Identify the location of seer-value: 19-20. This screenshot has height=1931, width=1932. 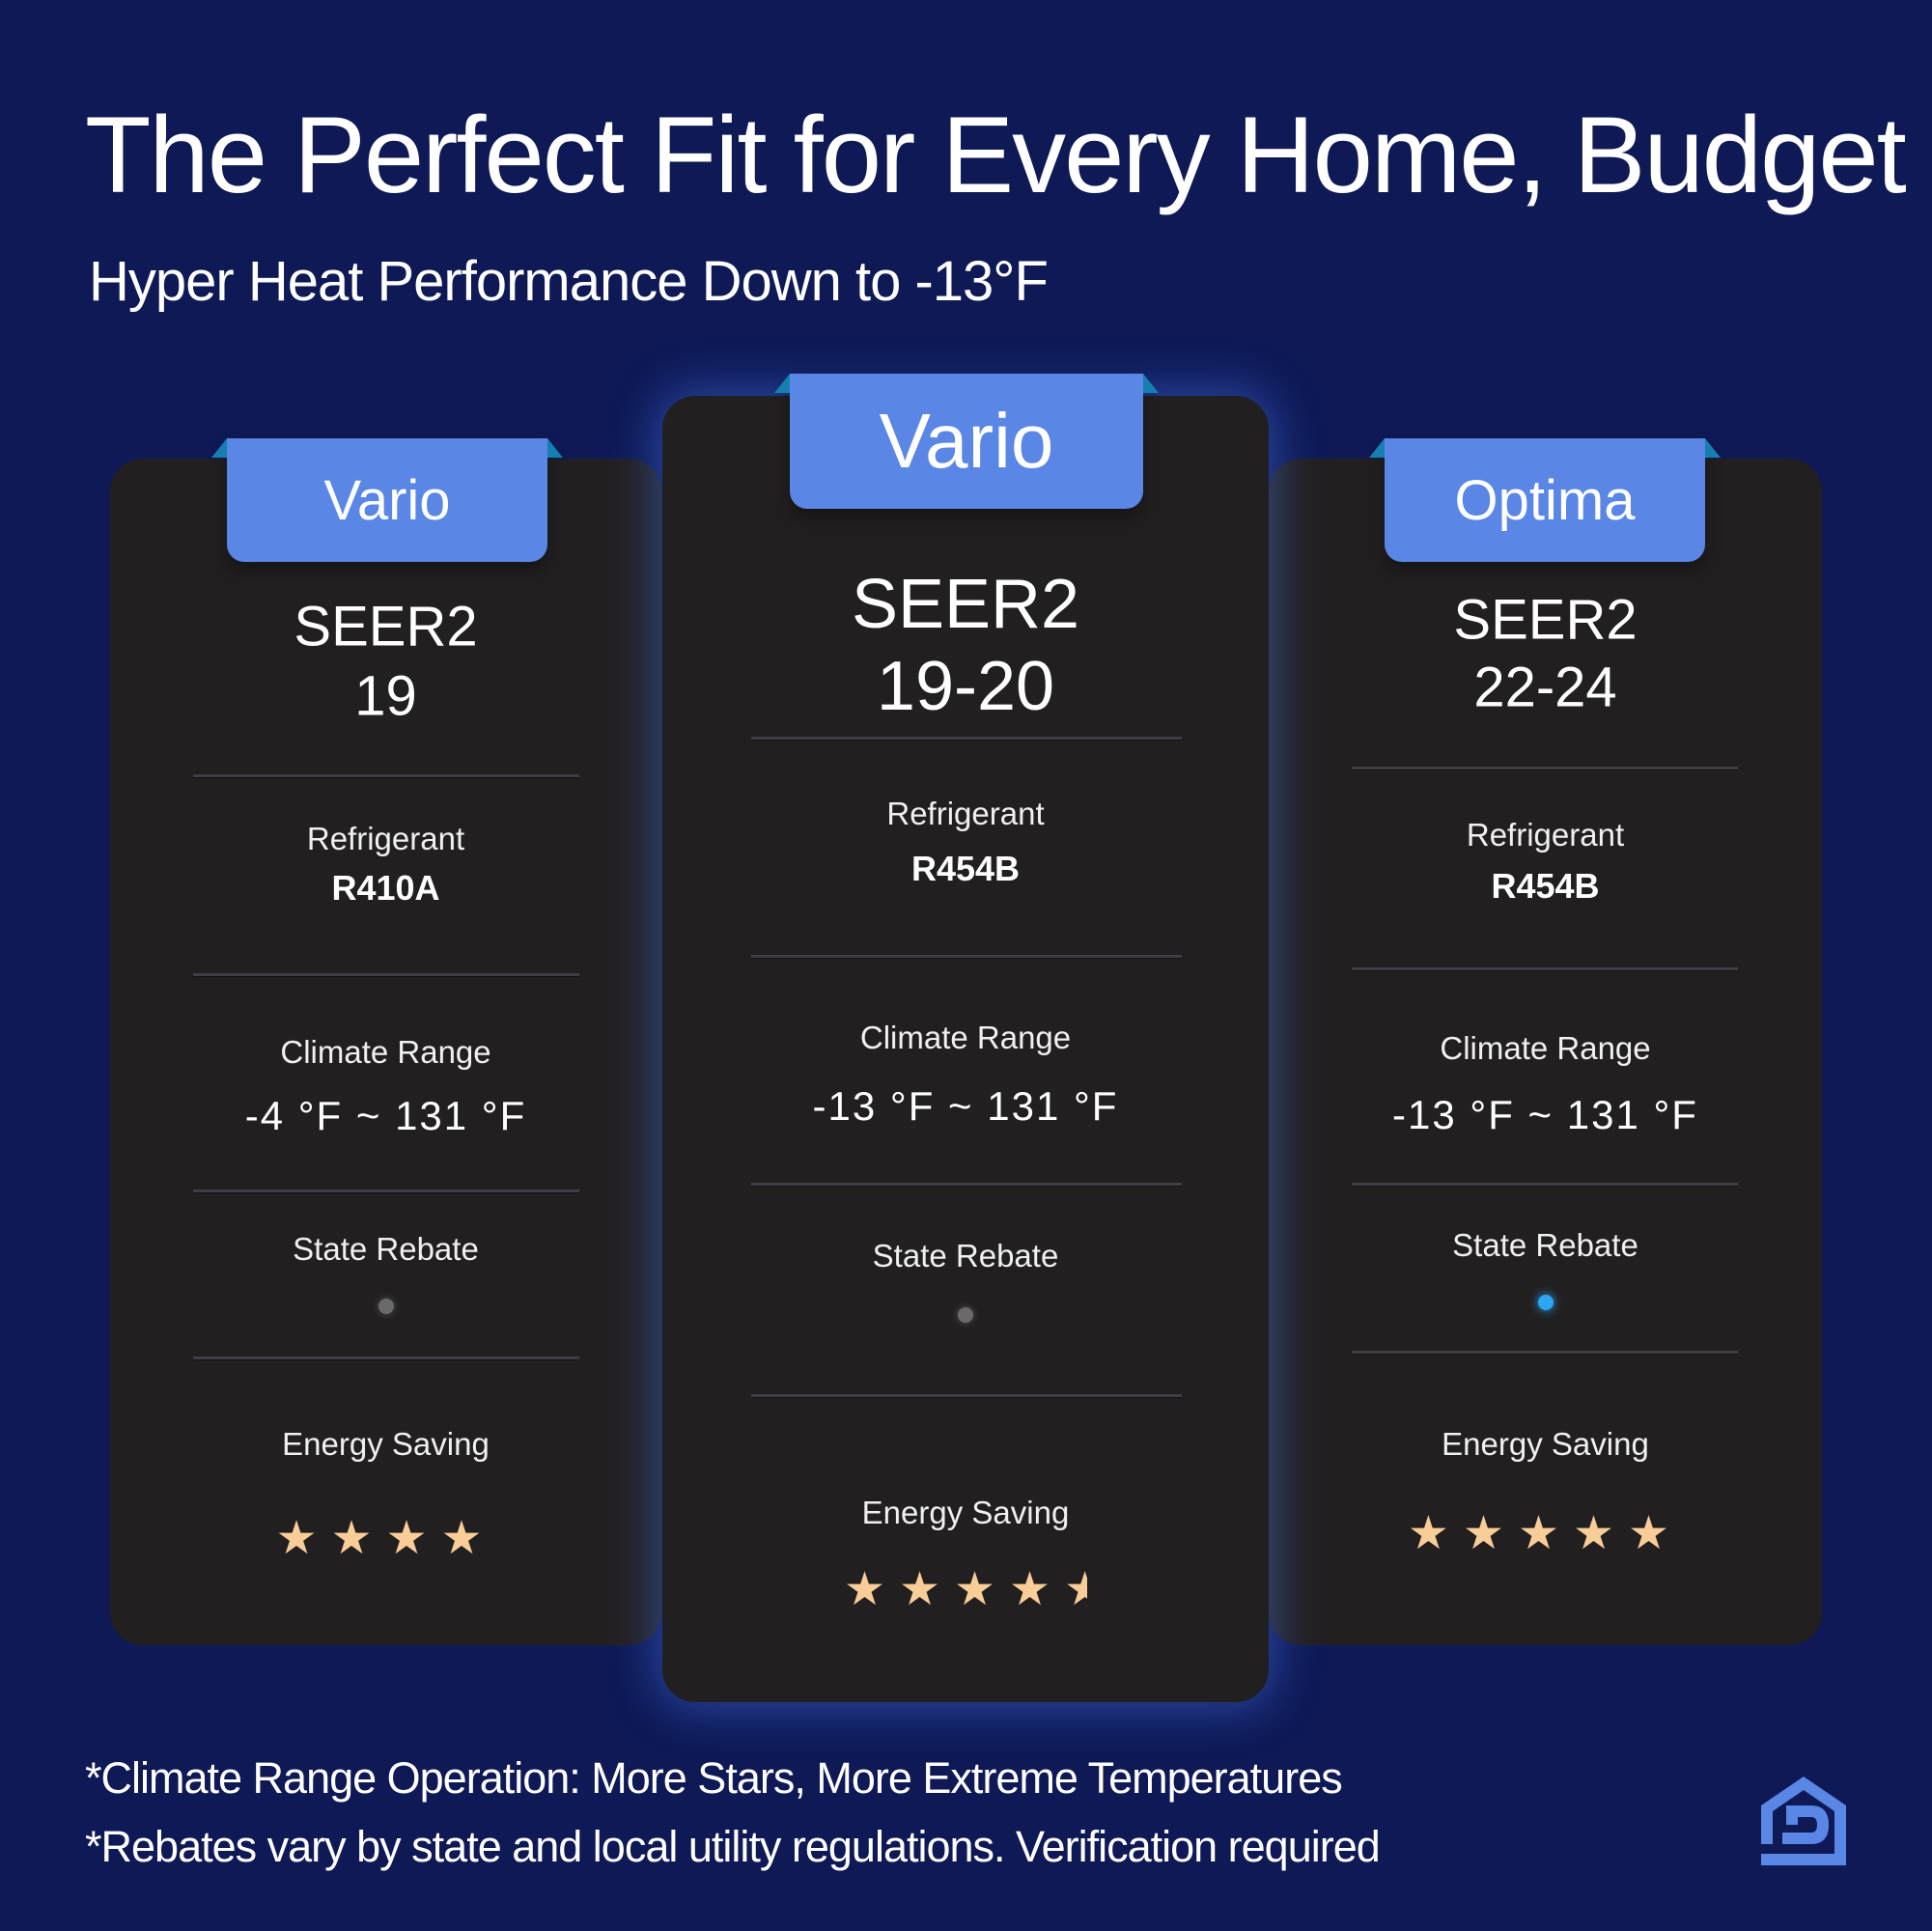
(966, 686).